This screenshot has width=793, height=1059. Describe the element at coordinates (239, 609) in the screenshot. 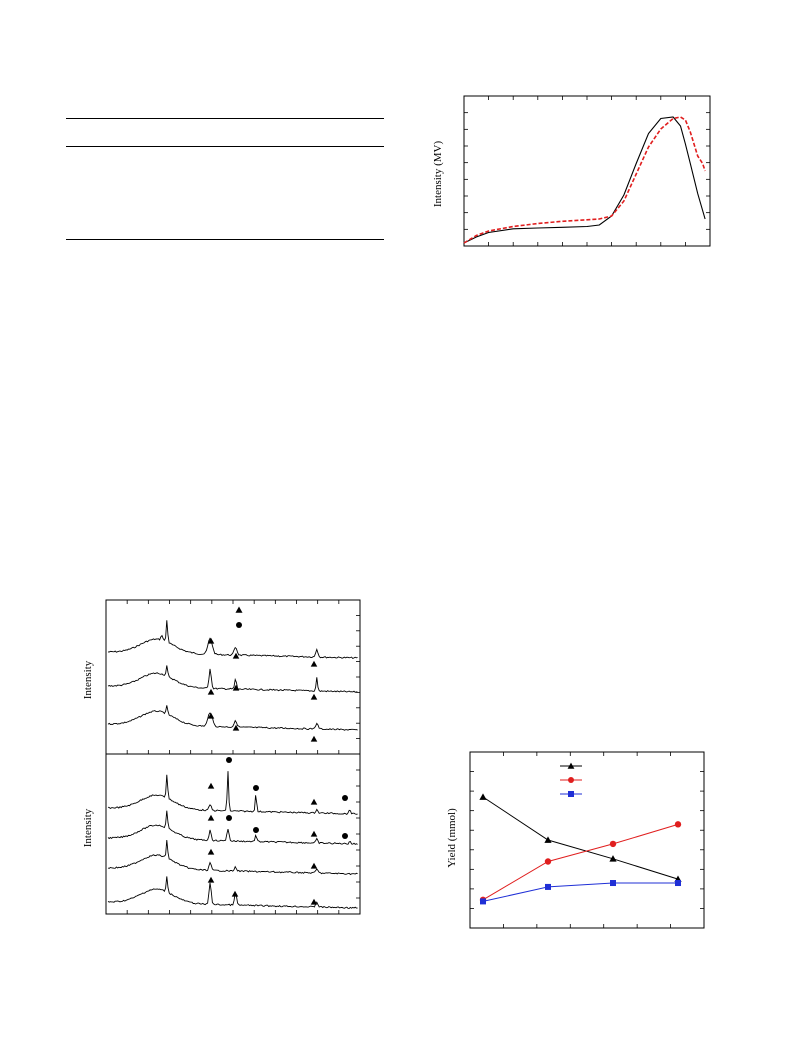

I see `legend-triangle-marker` at that location.